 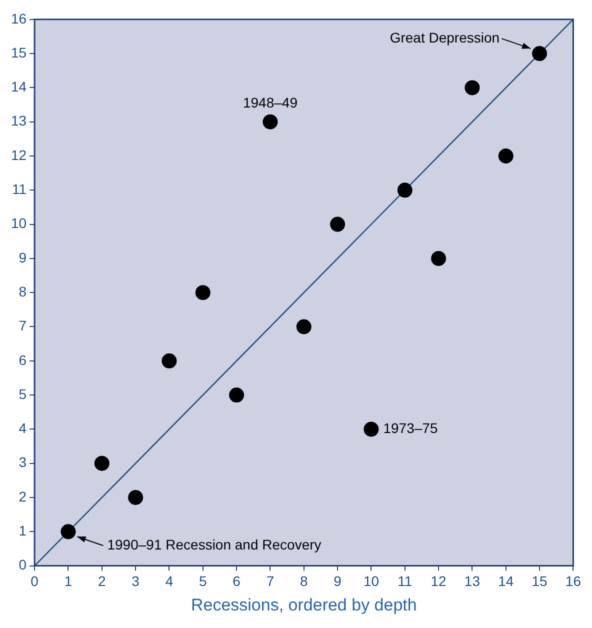 What do you see at coordinates (304, 581) in the screenshot?
I see `x-tick-label: 8` at bounding box center [304, 581].